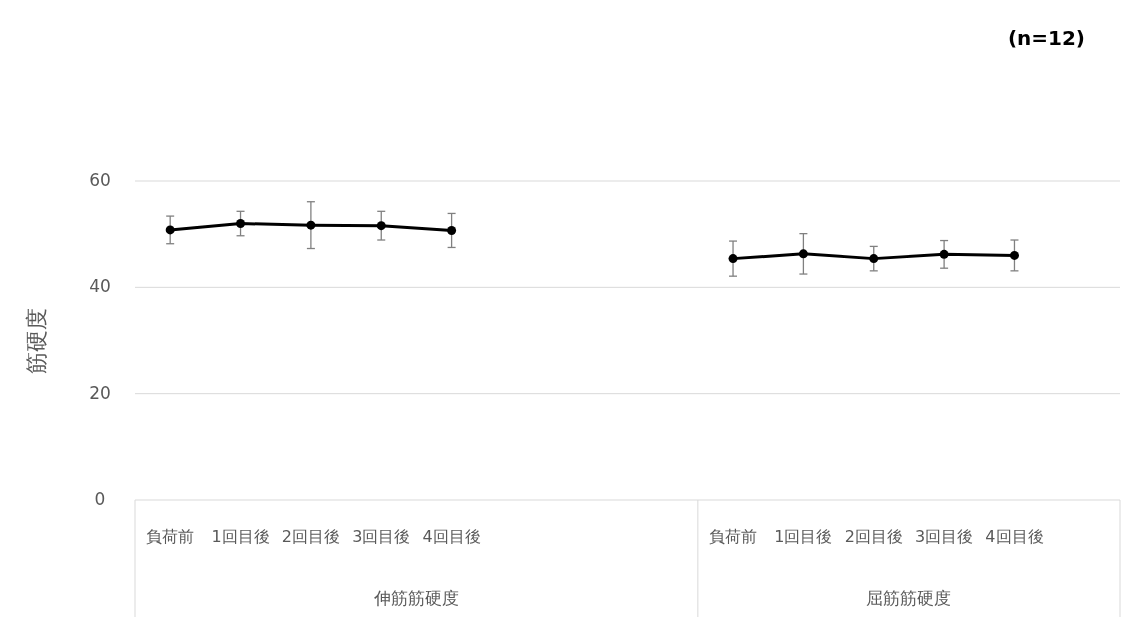 This screenshot has width=1124, height=617. Describe the element at coordinates (36, 340) in the screenshot. I see `y-axis-title: 筋硬度` at that location.